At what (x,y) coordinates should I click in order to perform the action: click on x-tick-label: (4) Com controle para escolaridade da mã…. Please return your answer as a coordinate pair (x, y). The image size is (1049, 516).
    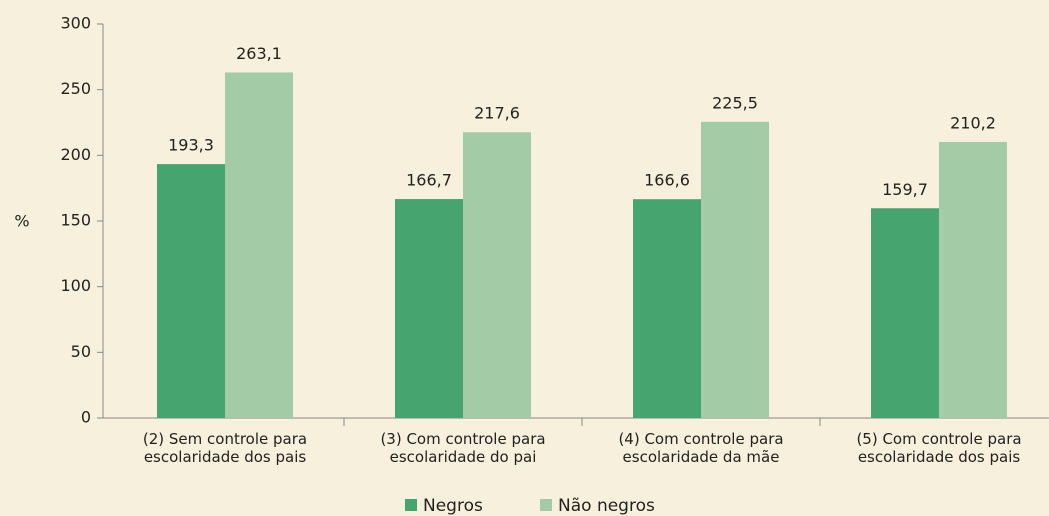
    Looking at the image, I should click on (701, 448).